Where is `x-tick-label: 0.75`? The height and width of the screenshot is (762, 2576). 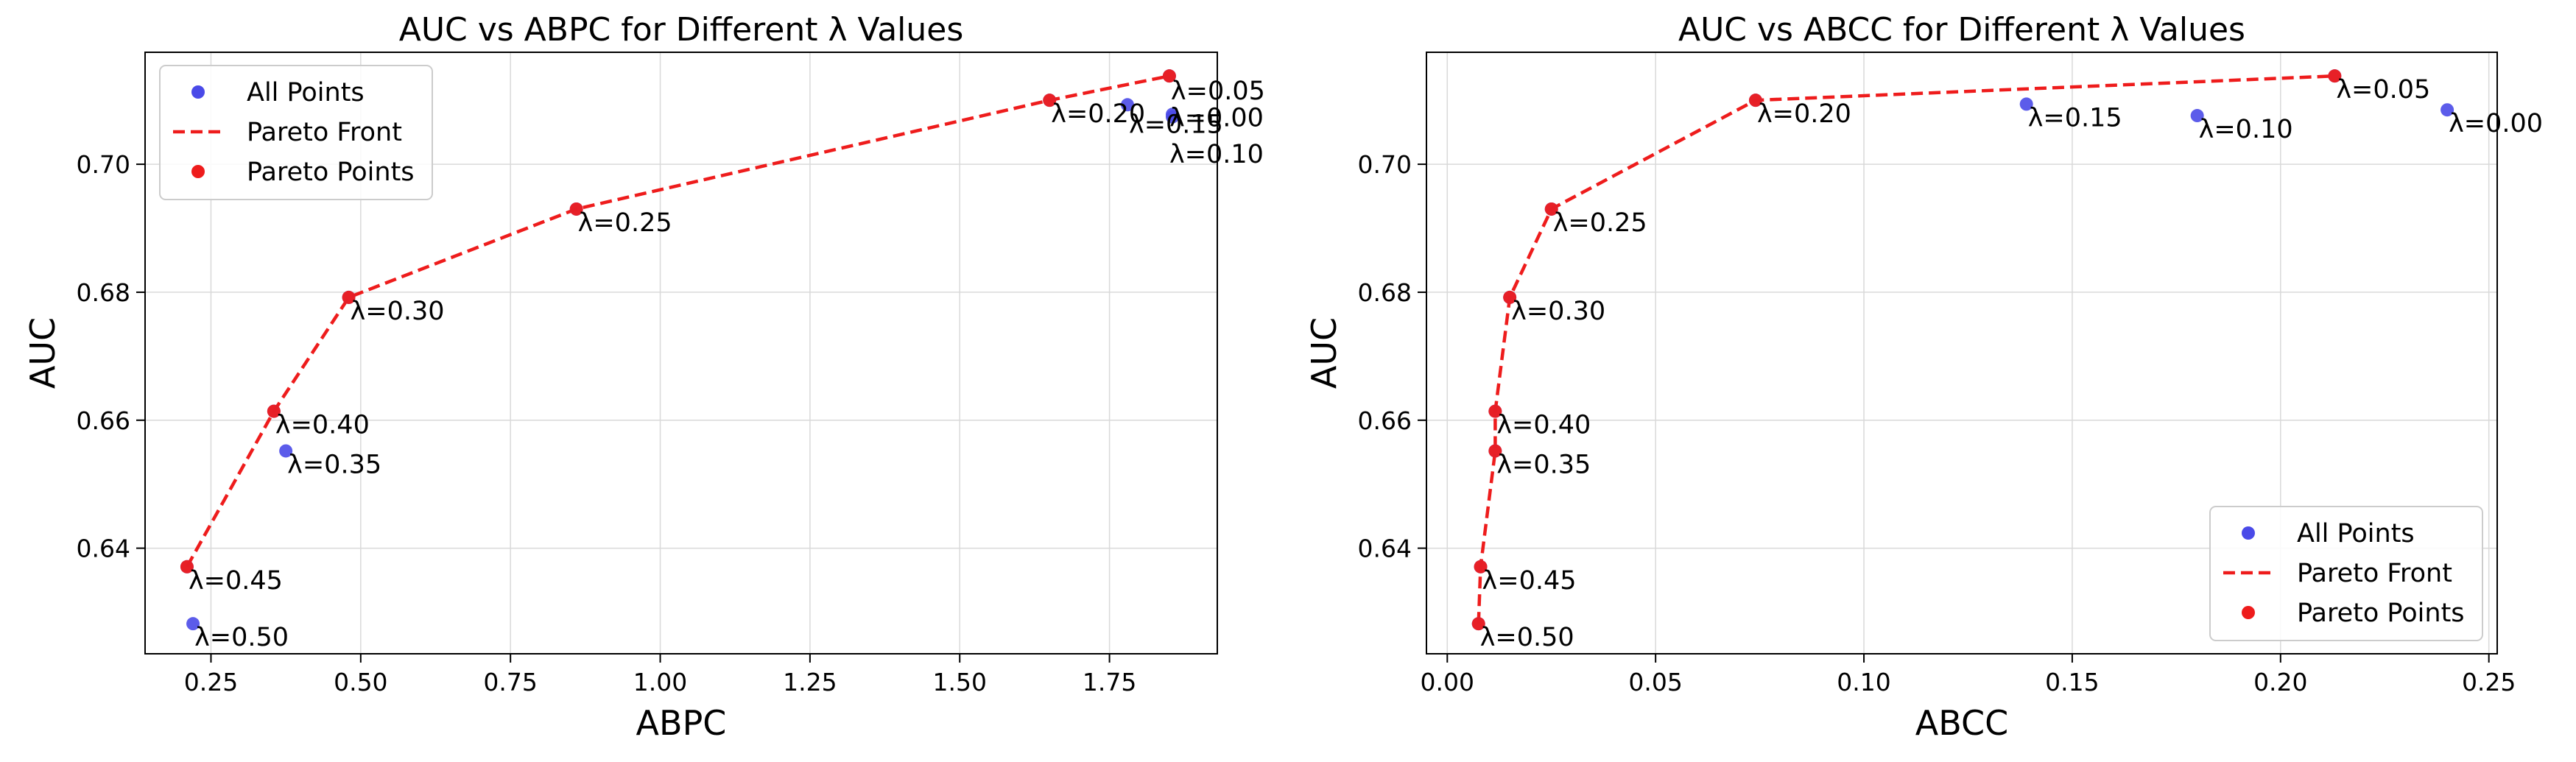
x-tick-label: 0.75 is located at coordinates (510, 682).